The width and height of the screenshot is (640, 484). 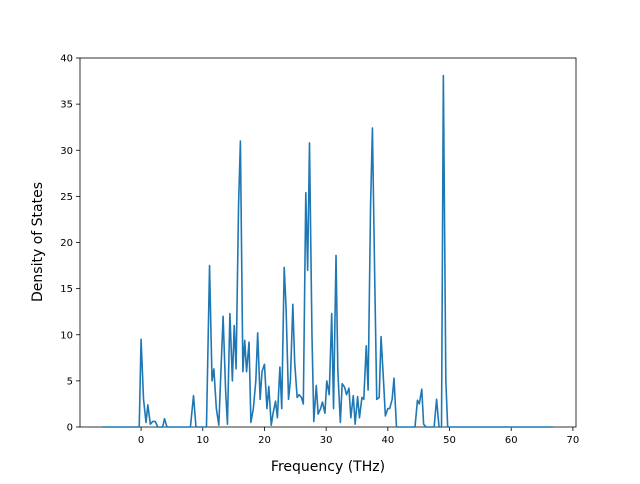 What do you see at coordinates (66, 335) in the screenshot?
I see `y-tick-label: 10` at bounding box center [66, 335].